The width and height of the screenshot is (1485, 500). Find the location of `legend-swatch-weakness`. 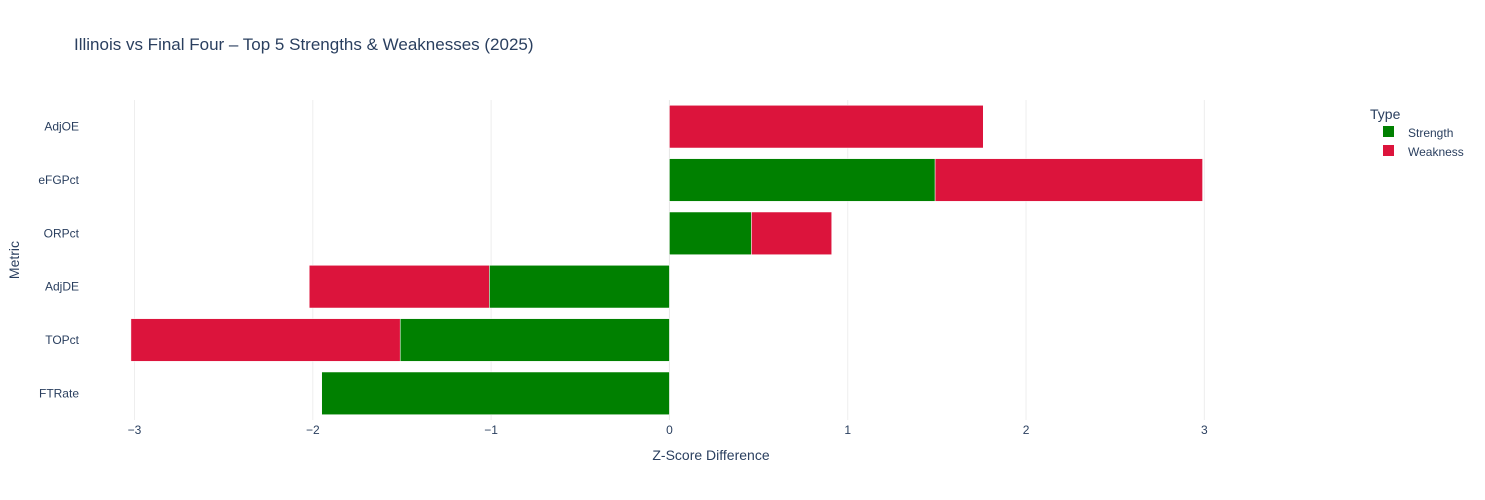

legend-swatch-weakness is located at coordinates (1388, 150).